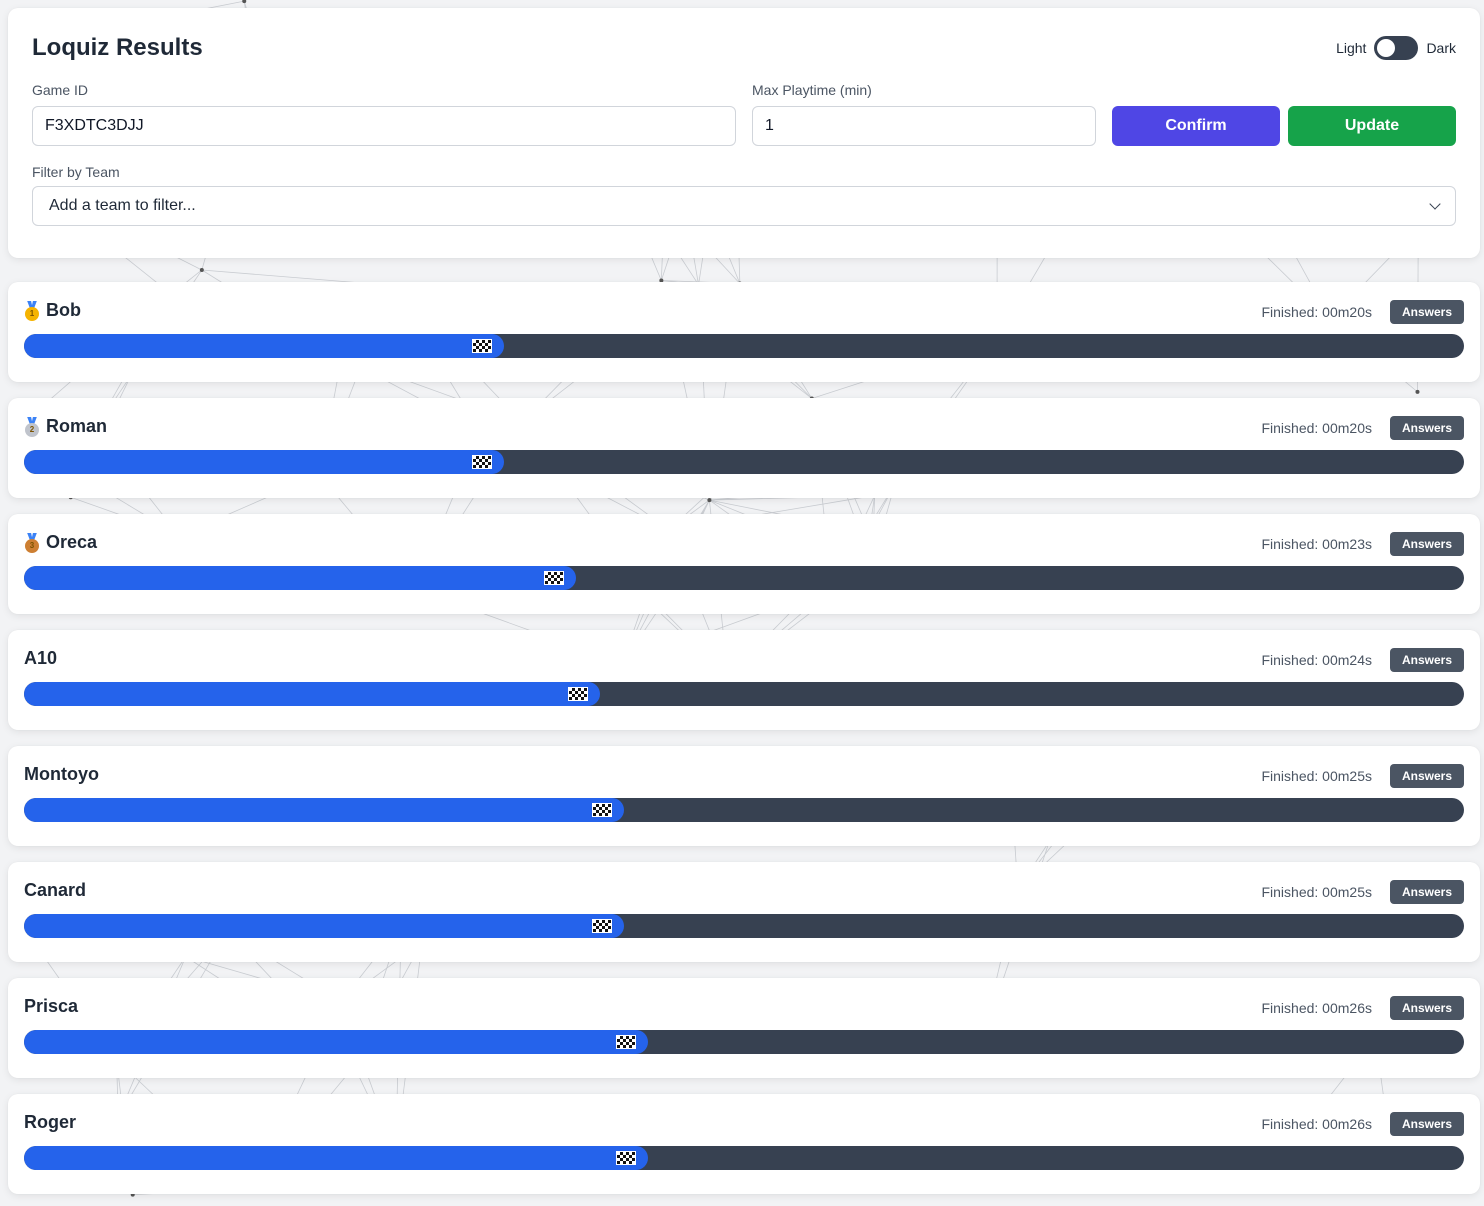 Image resolution: width=1484 pixels, height=1206 pixels. What do you see at coordinates (1435, 204) in the screenshot?
I see `chevron-down-icon` at bounding box center [1435, 204].